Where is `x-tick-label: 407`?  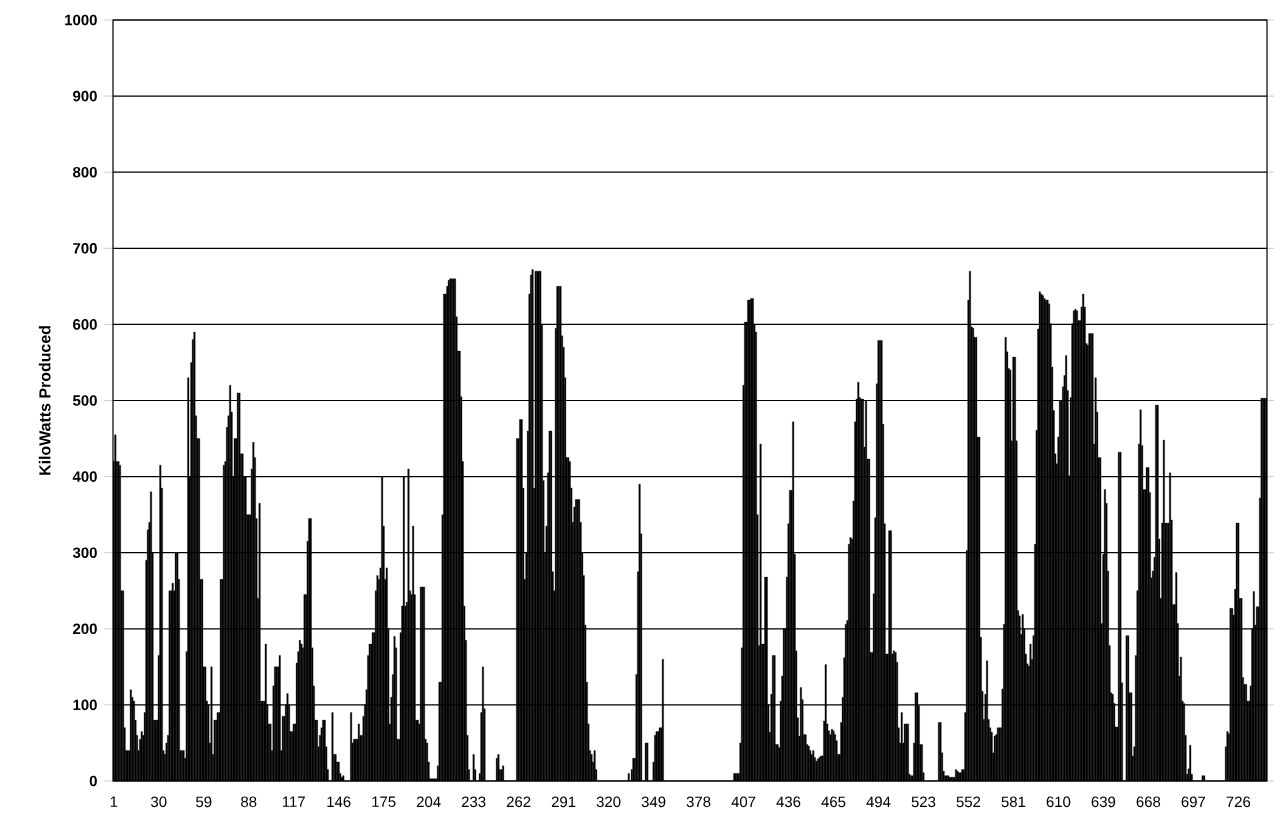 x-tick-label: 407 is located at coordinates (743, 802).